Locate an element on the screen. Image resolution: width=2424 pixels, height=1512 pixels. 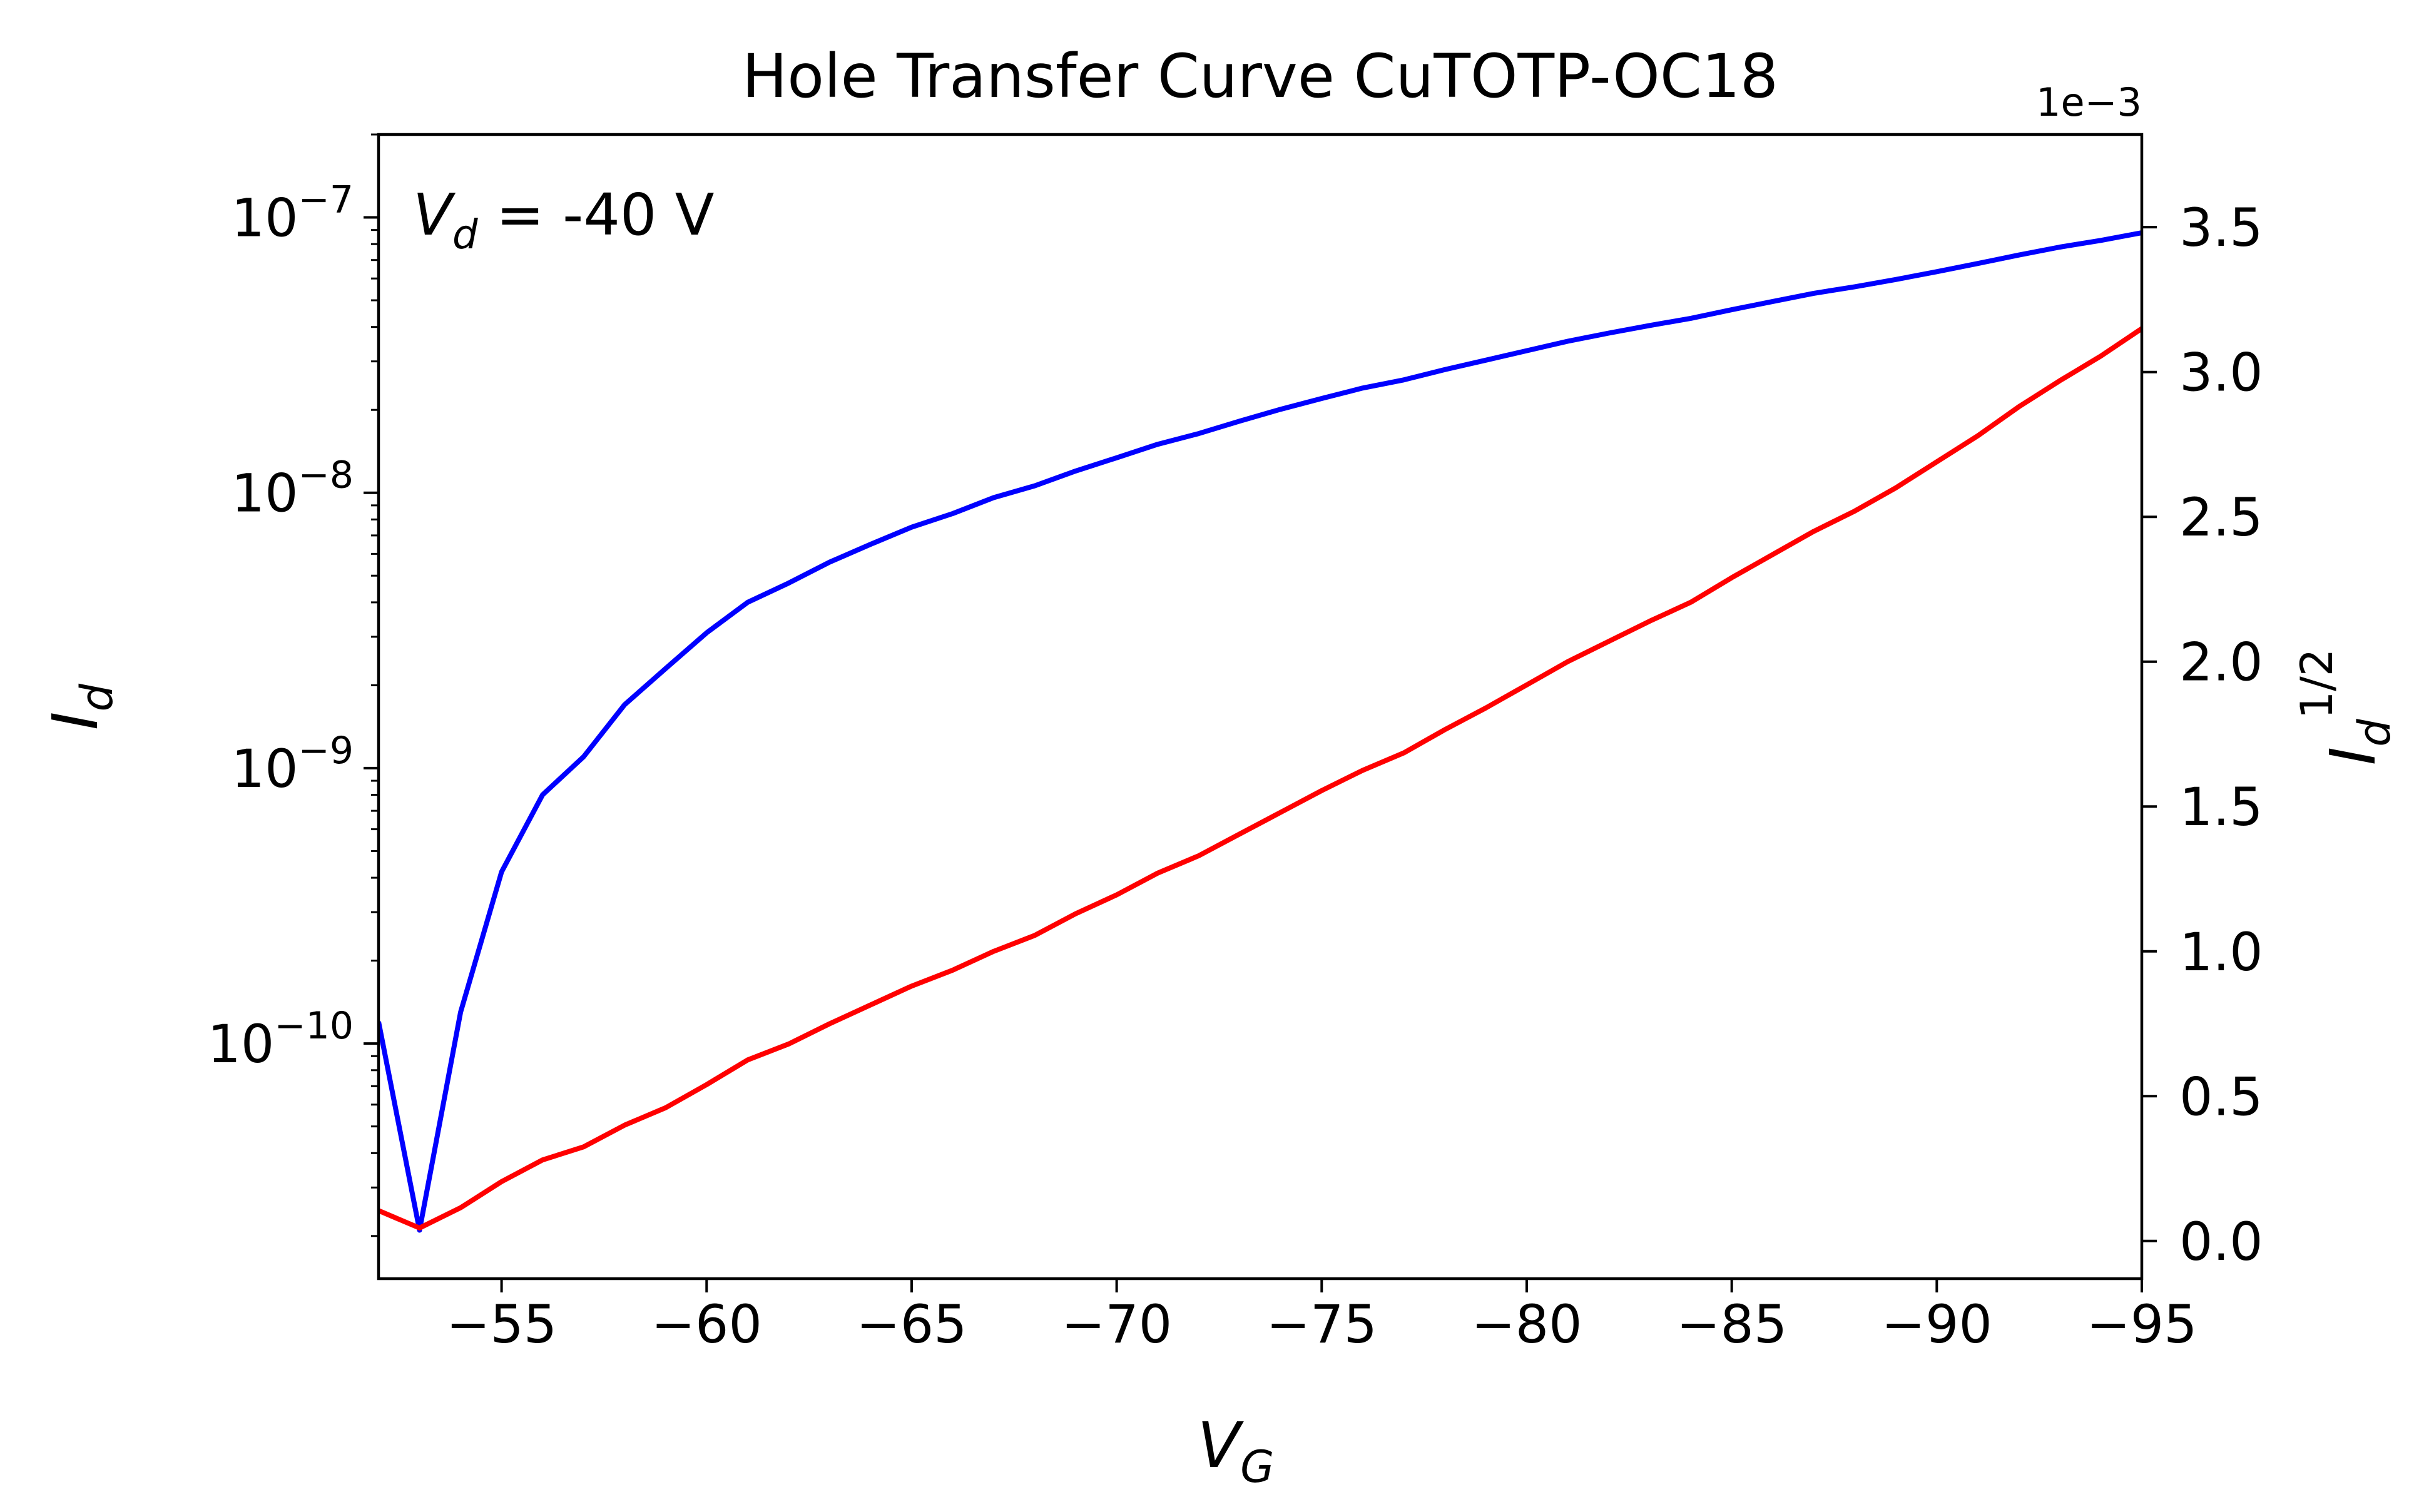
y-left-tick-label: 10⁻⁸ is located at coordinates (293, 489).